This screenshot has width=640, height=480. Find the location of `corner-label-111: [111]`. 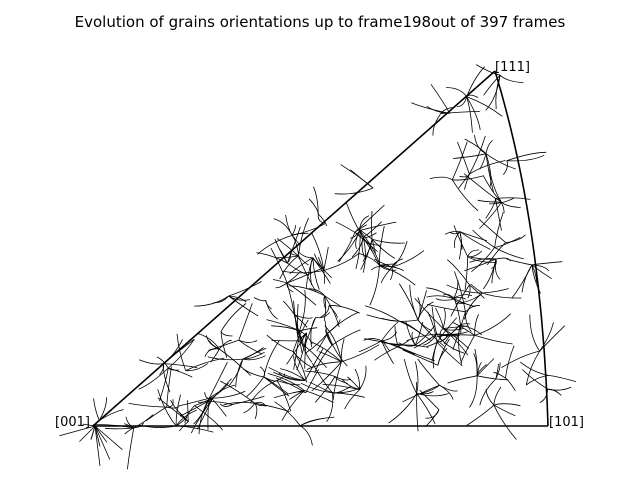

corner-label-111: [111] is located at coordinates (512, 67).